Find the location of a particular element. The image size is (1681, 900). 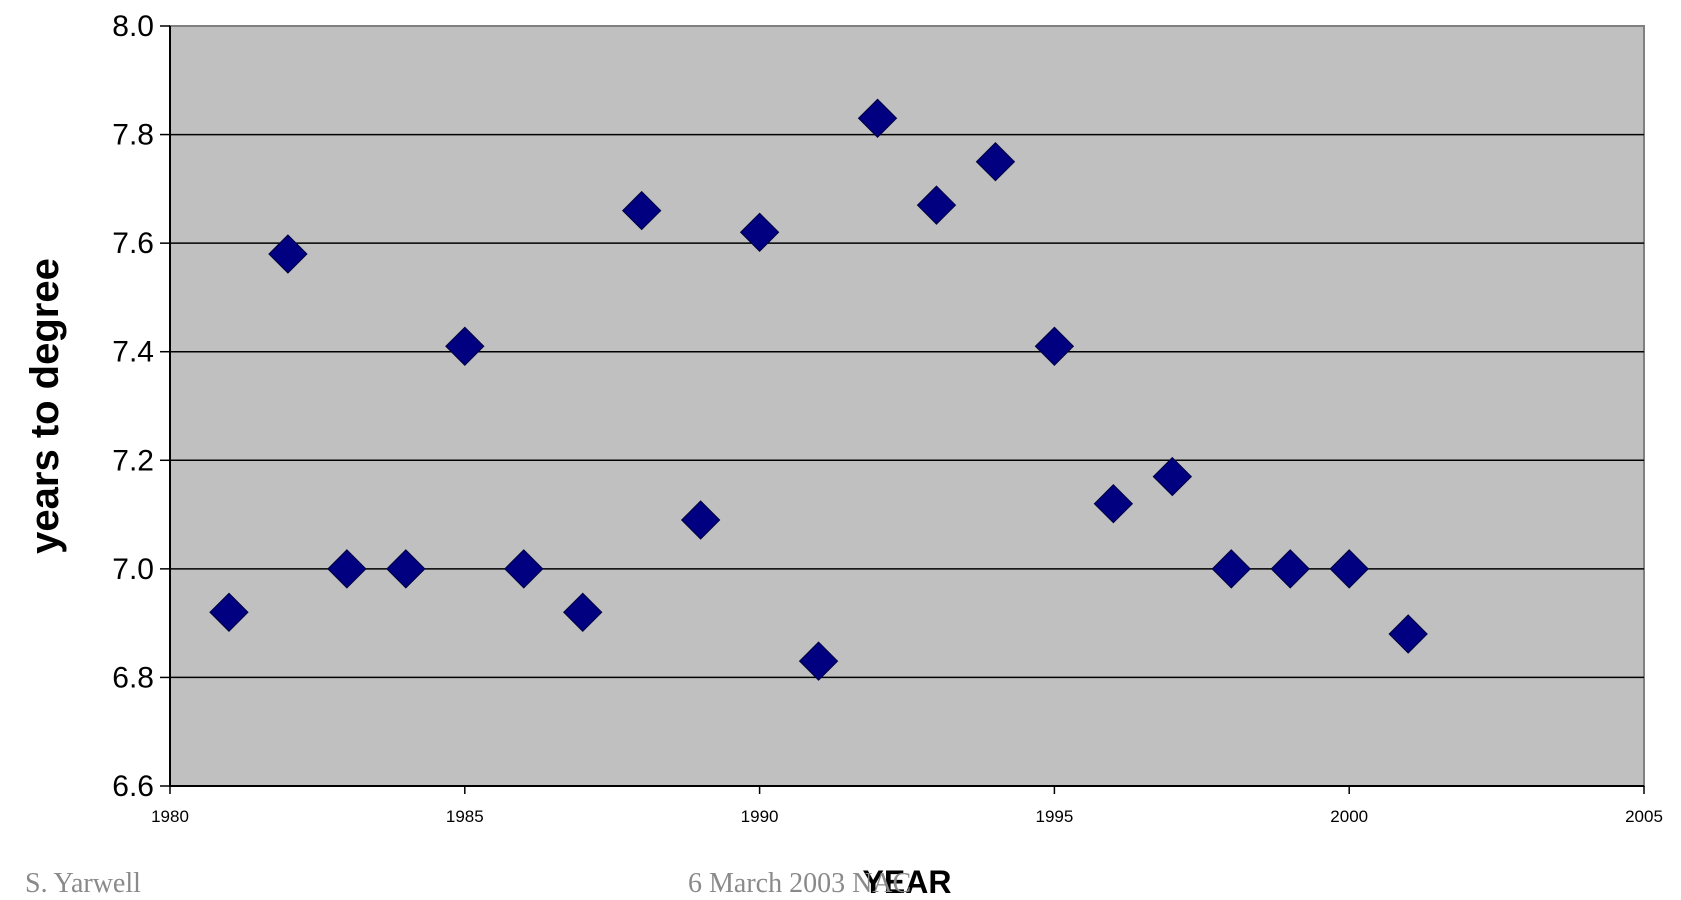

x-tick-label: 1985 is located at coordinates (465, 816).